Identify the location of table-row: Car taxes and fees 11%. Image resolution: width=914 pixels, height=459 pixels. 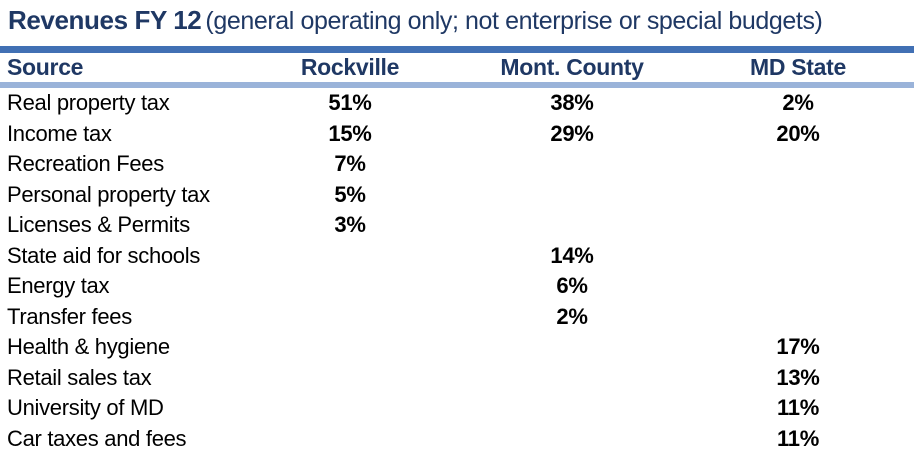
(457, 439).